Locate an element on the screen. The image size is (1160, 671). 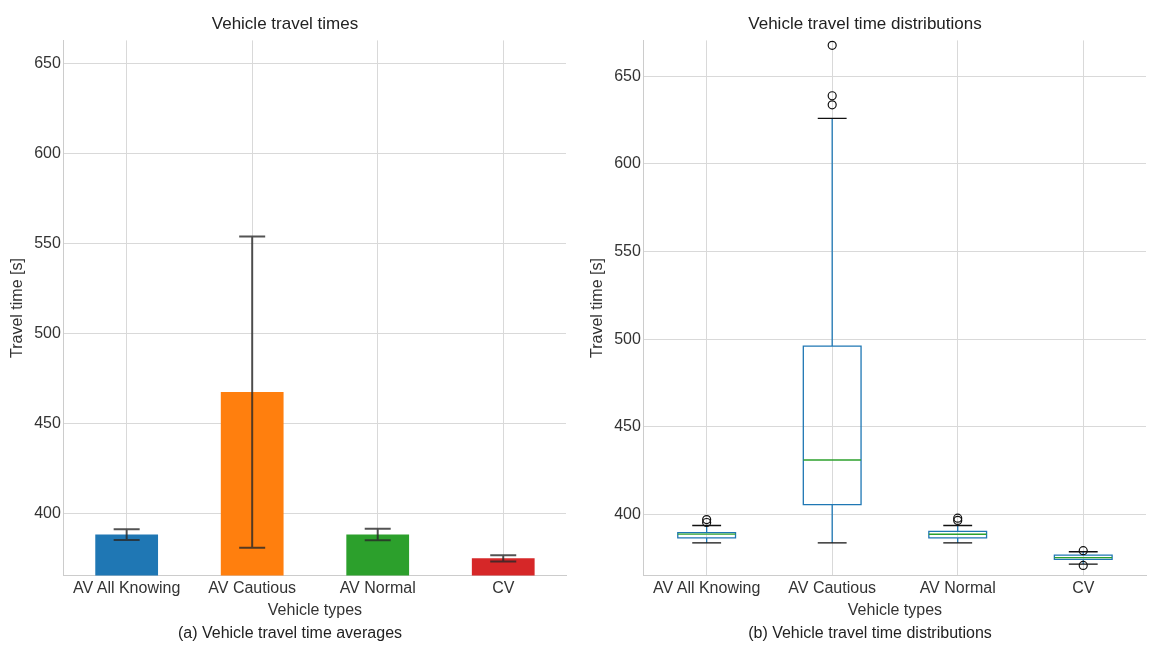
text: (a) Vehicle travel time averages is located at coordinates (290, 633).